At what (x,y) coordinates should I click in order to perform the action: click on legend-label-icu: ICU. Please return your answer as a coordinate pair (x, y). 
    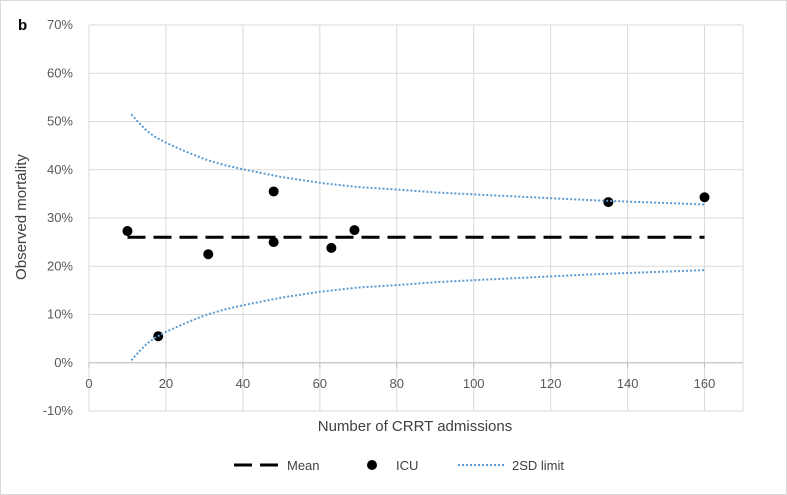
    Looking at the image, I should click on (407, 465).